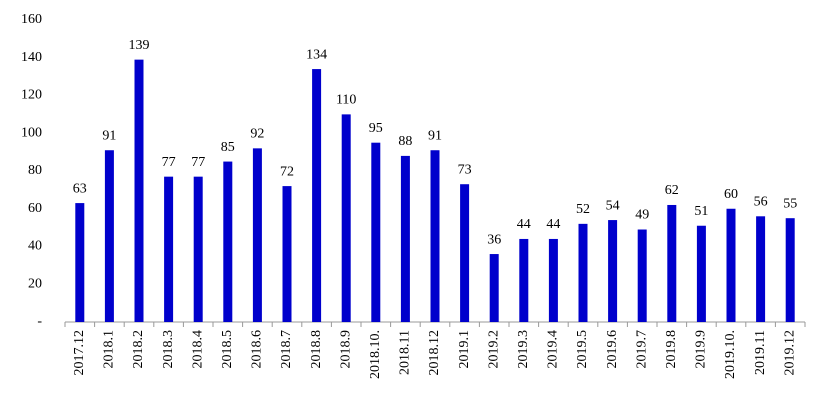  I want to click on x-tick-label: 2017.12, so click(79, 353).